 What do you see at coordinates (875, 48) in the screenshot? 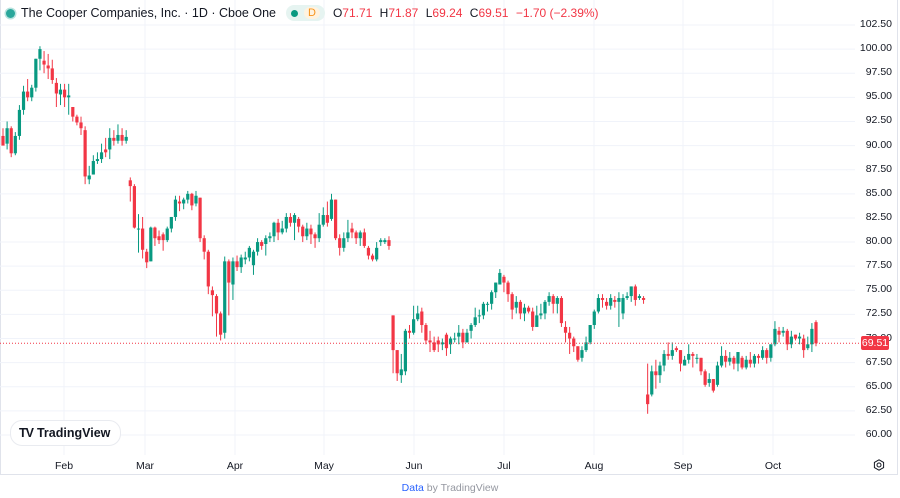
I see `price-tick-label: 100.00` at bounding box center [875, 48].